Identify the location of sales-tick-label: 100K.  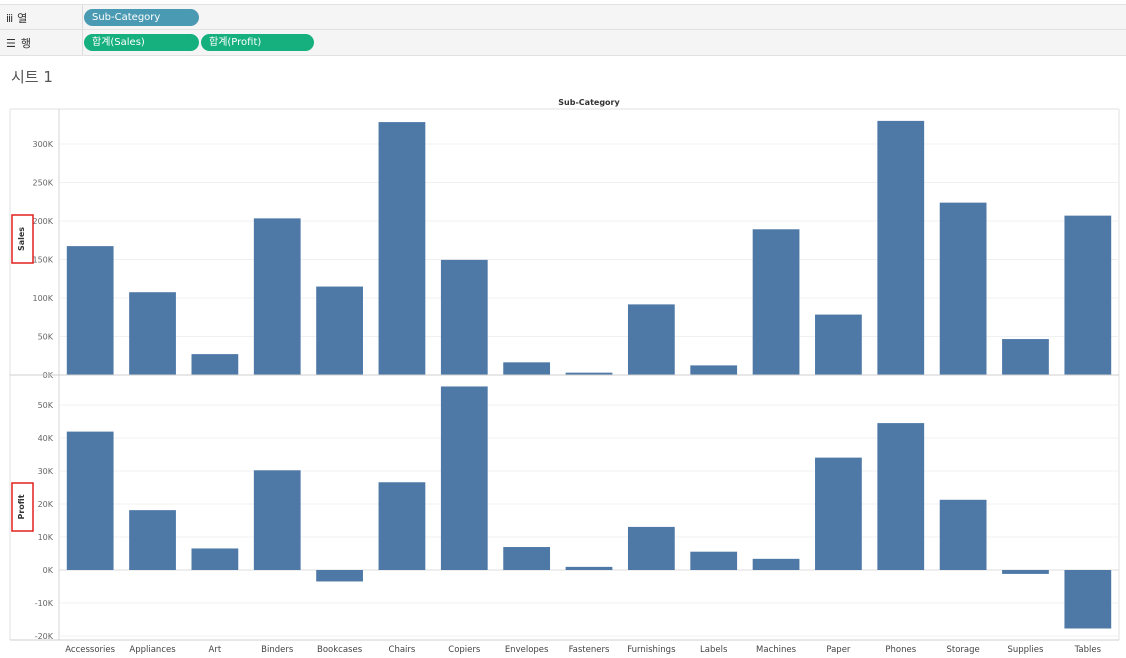
(42, 298).